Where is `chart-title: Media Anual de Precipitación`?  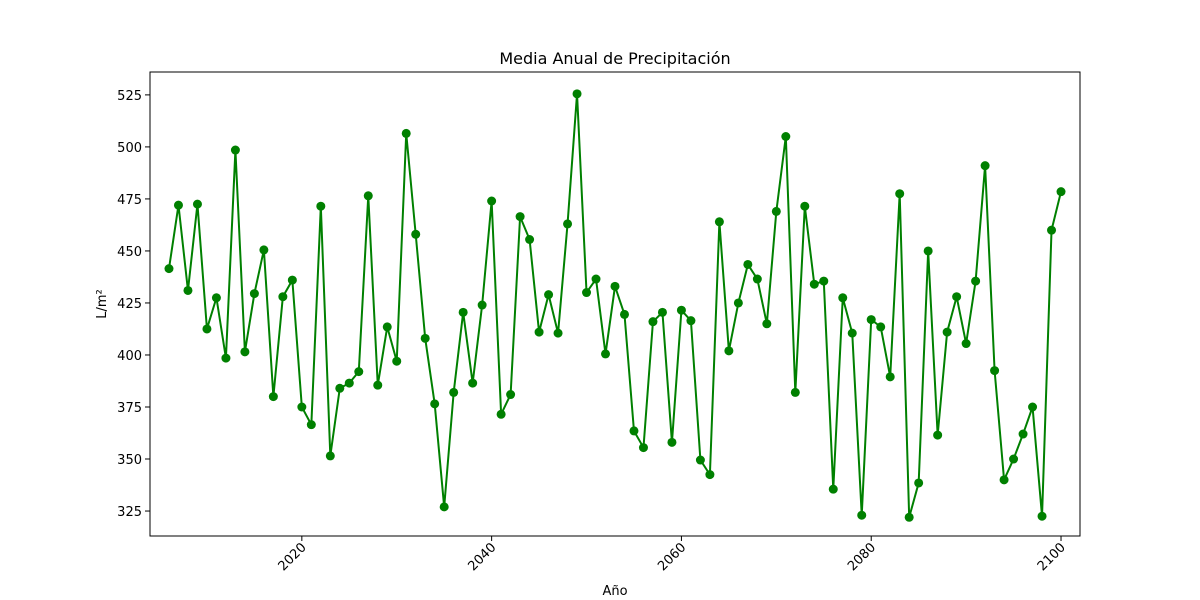 chart-title: Media Anual de Precipitación is located at coordinates (614, 58).